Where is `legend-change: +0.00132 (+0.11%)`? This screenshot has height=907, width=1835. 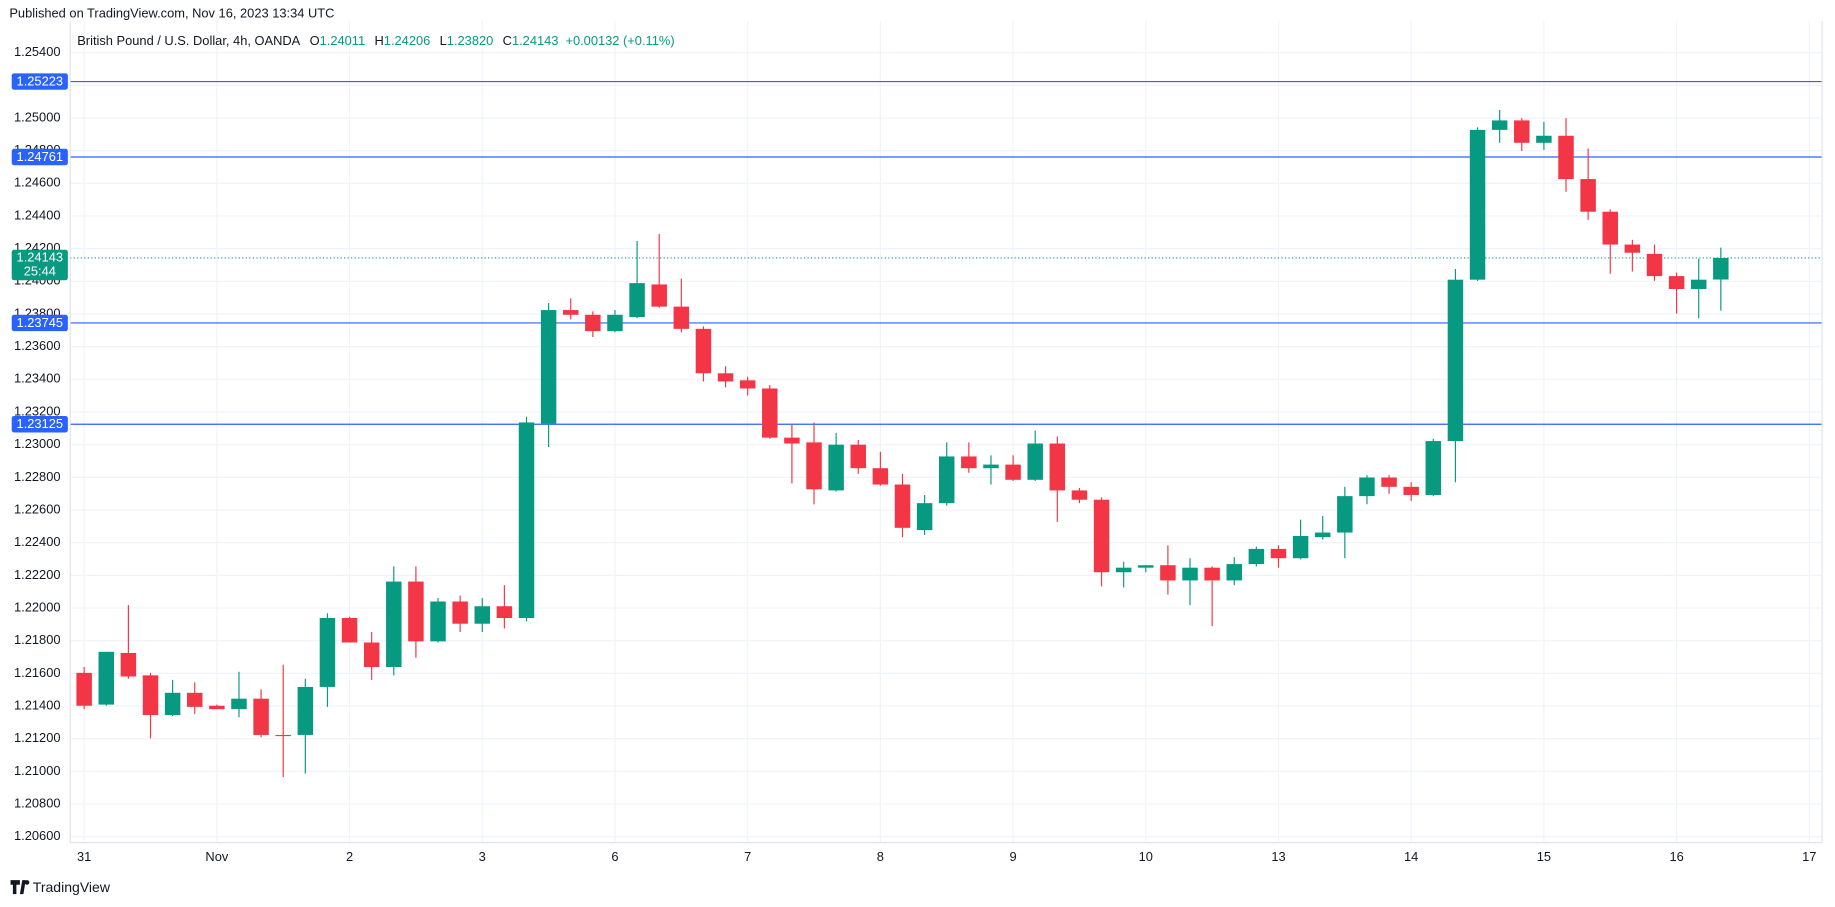 legend-change: +0.00132 (+0.11%) is located at coordinates (619, 41).